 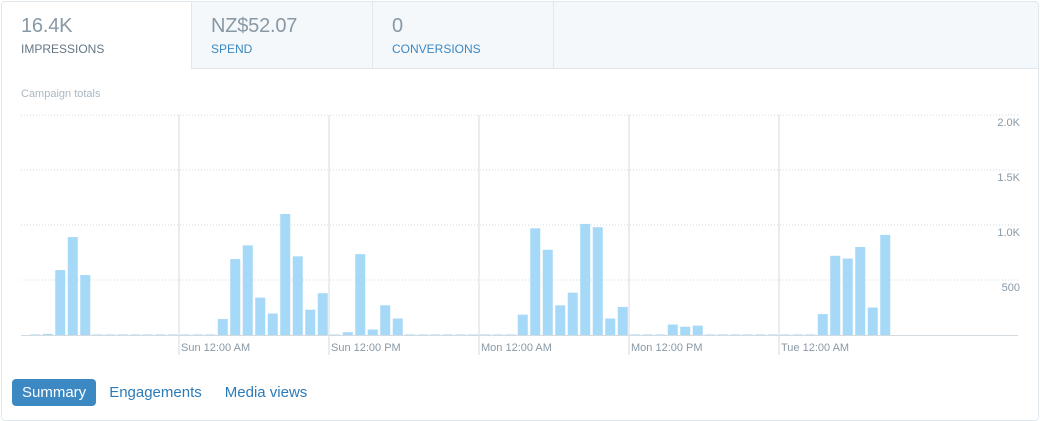 I want to click on view-tabs: Summary Engagements Media views, so click(x=166, y=392).